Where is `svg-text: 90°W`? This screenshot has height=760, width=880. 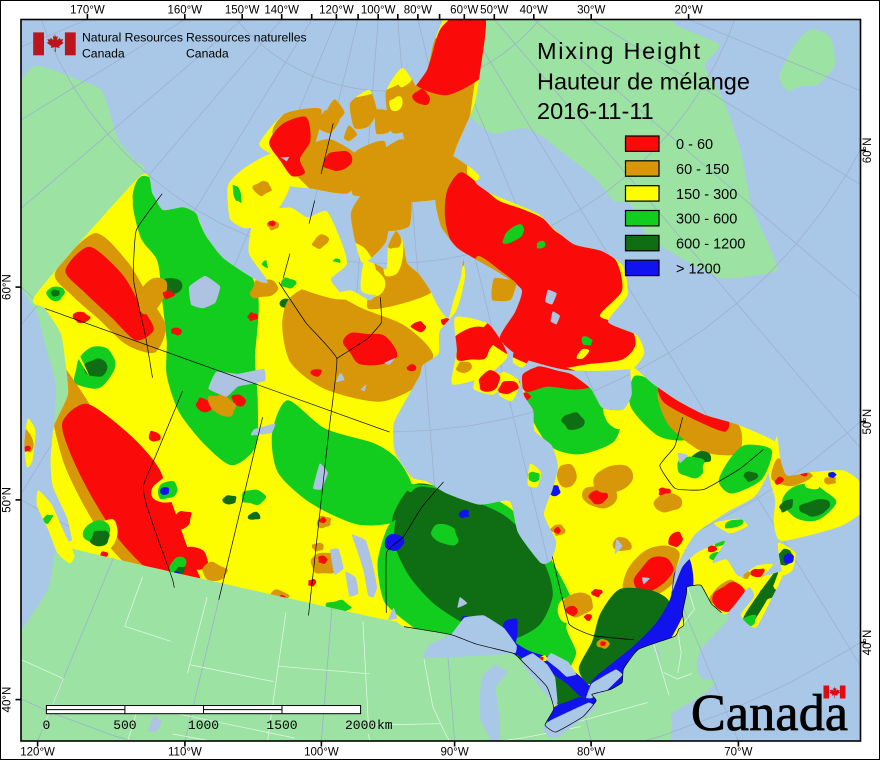 svg-text: 90°W is located at coordinates (454, 753).